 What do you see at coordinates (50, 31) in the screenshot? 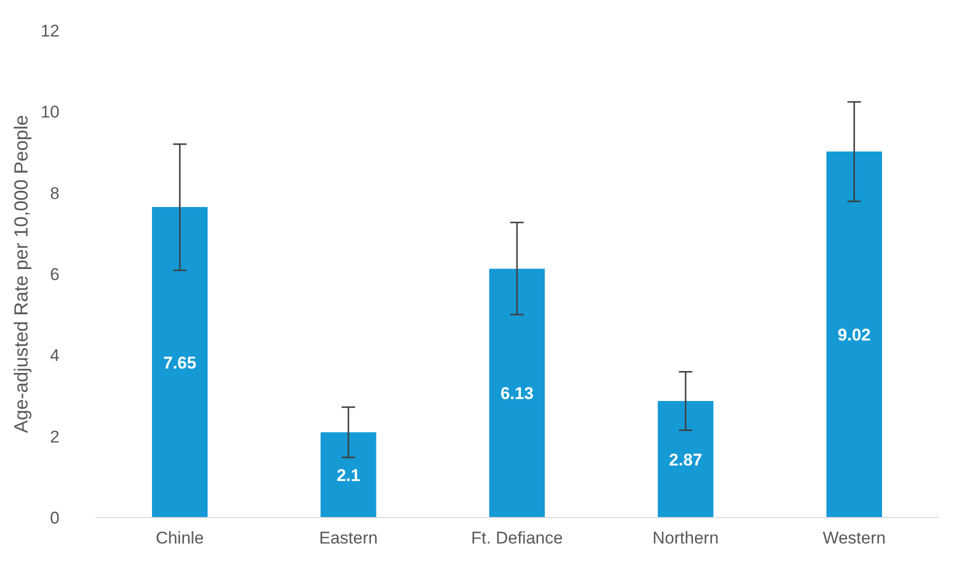
I see `y-tick-label: 12` at bounding box center [50, 31].